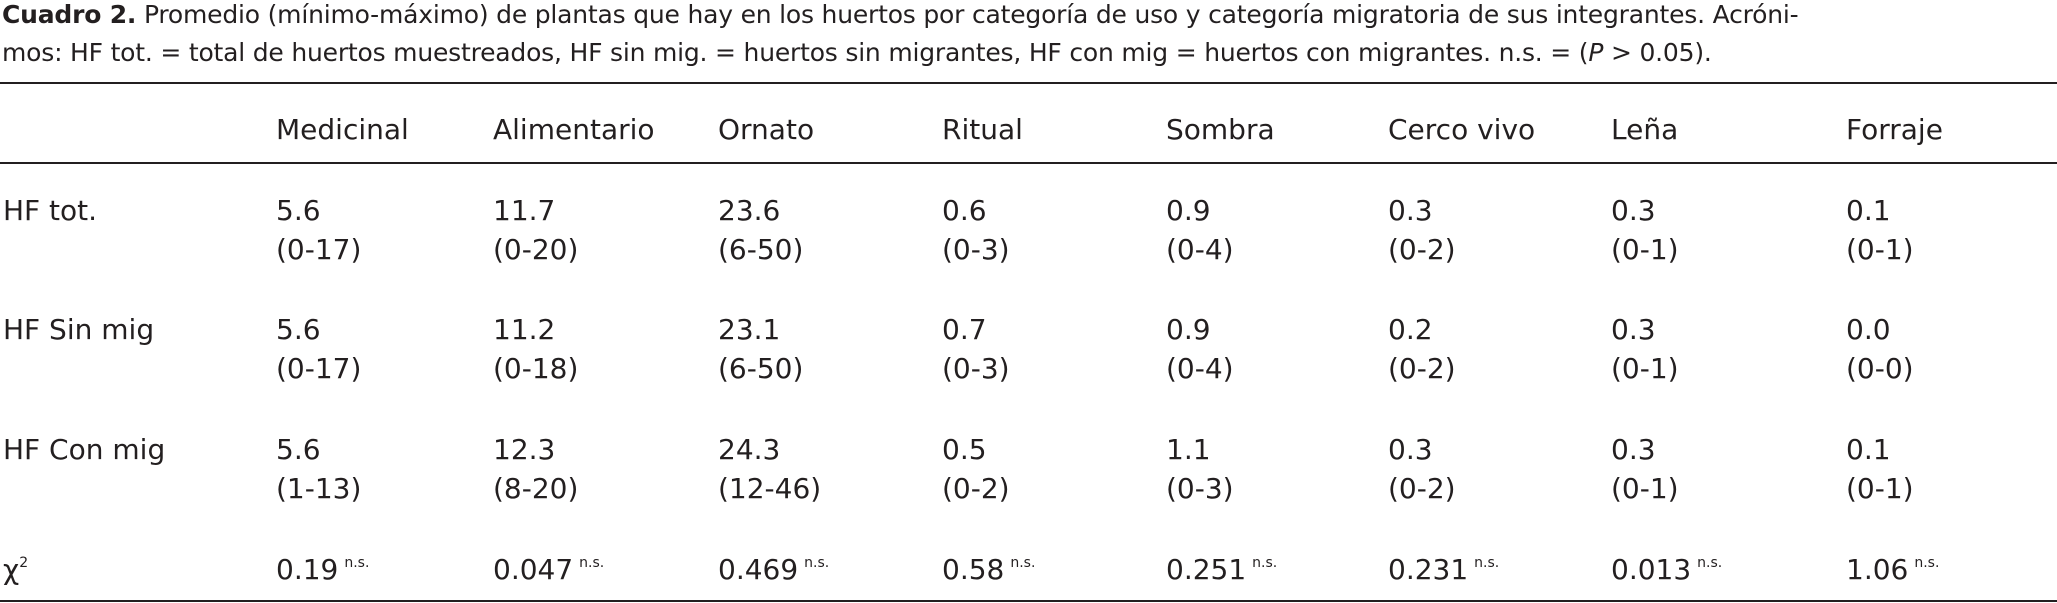  What do you see at coordinates (536, 249) in the screenshot?
I see `cell-range: (0-20)` at bounding box center [536, 249].